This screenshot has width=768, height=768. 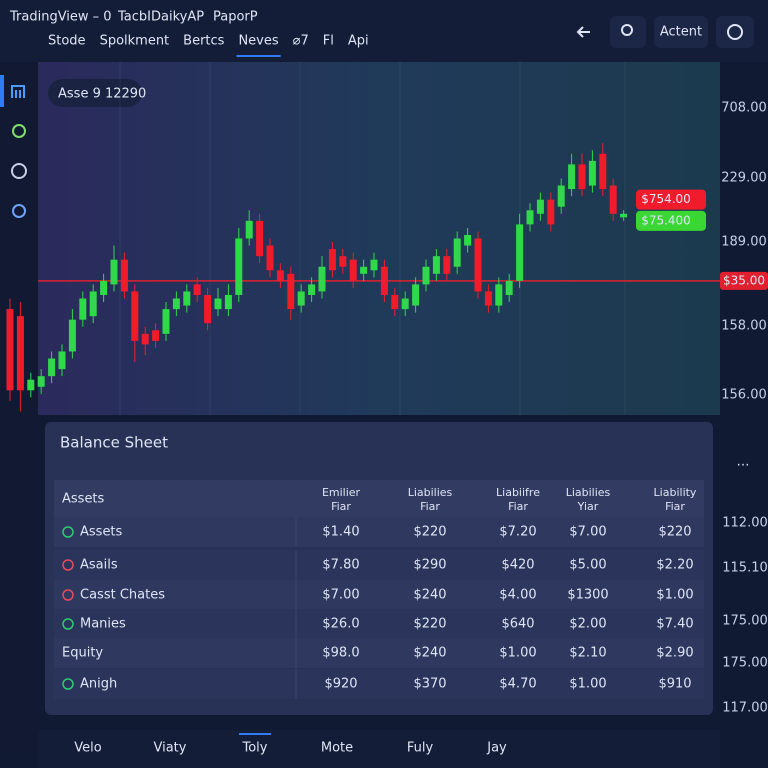 What do you see at coordinates (337, 748) in the screenshot?
I see `tab: Mote` at bounding box center [337, 748].